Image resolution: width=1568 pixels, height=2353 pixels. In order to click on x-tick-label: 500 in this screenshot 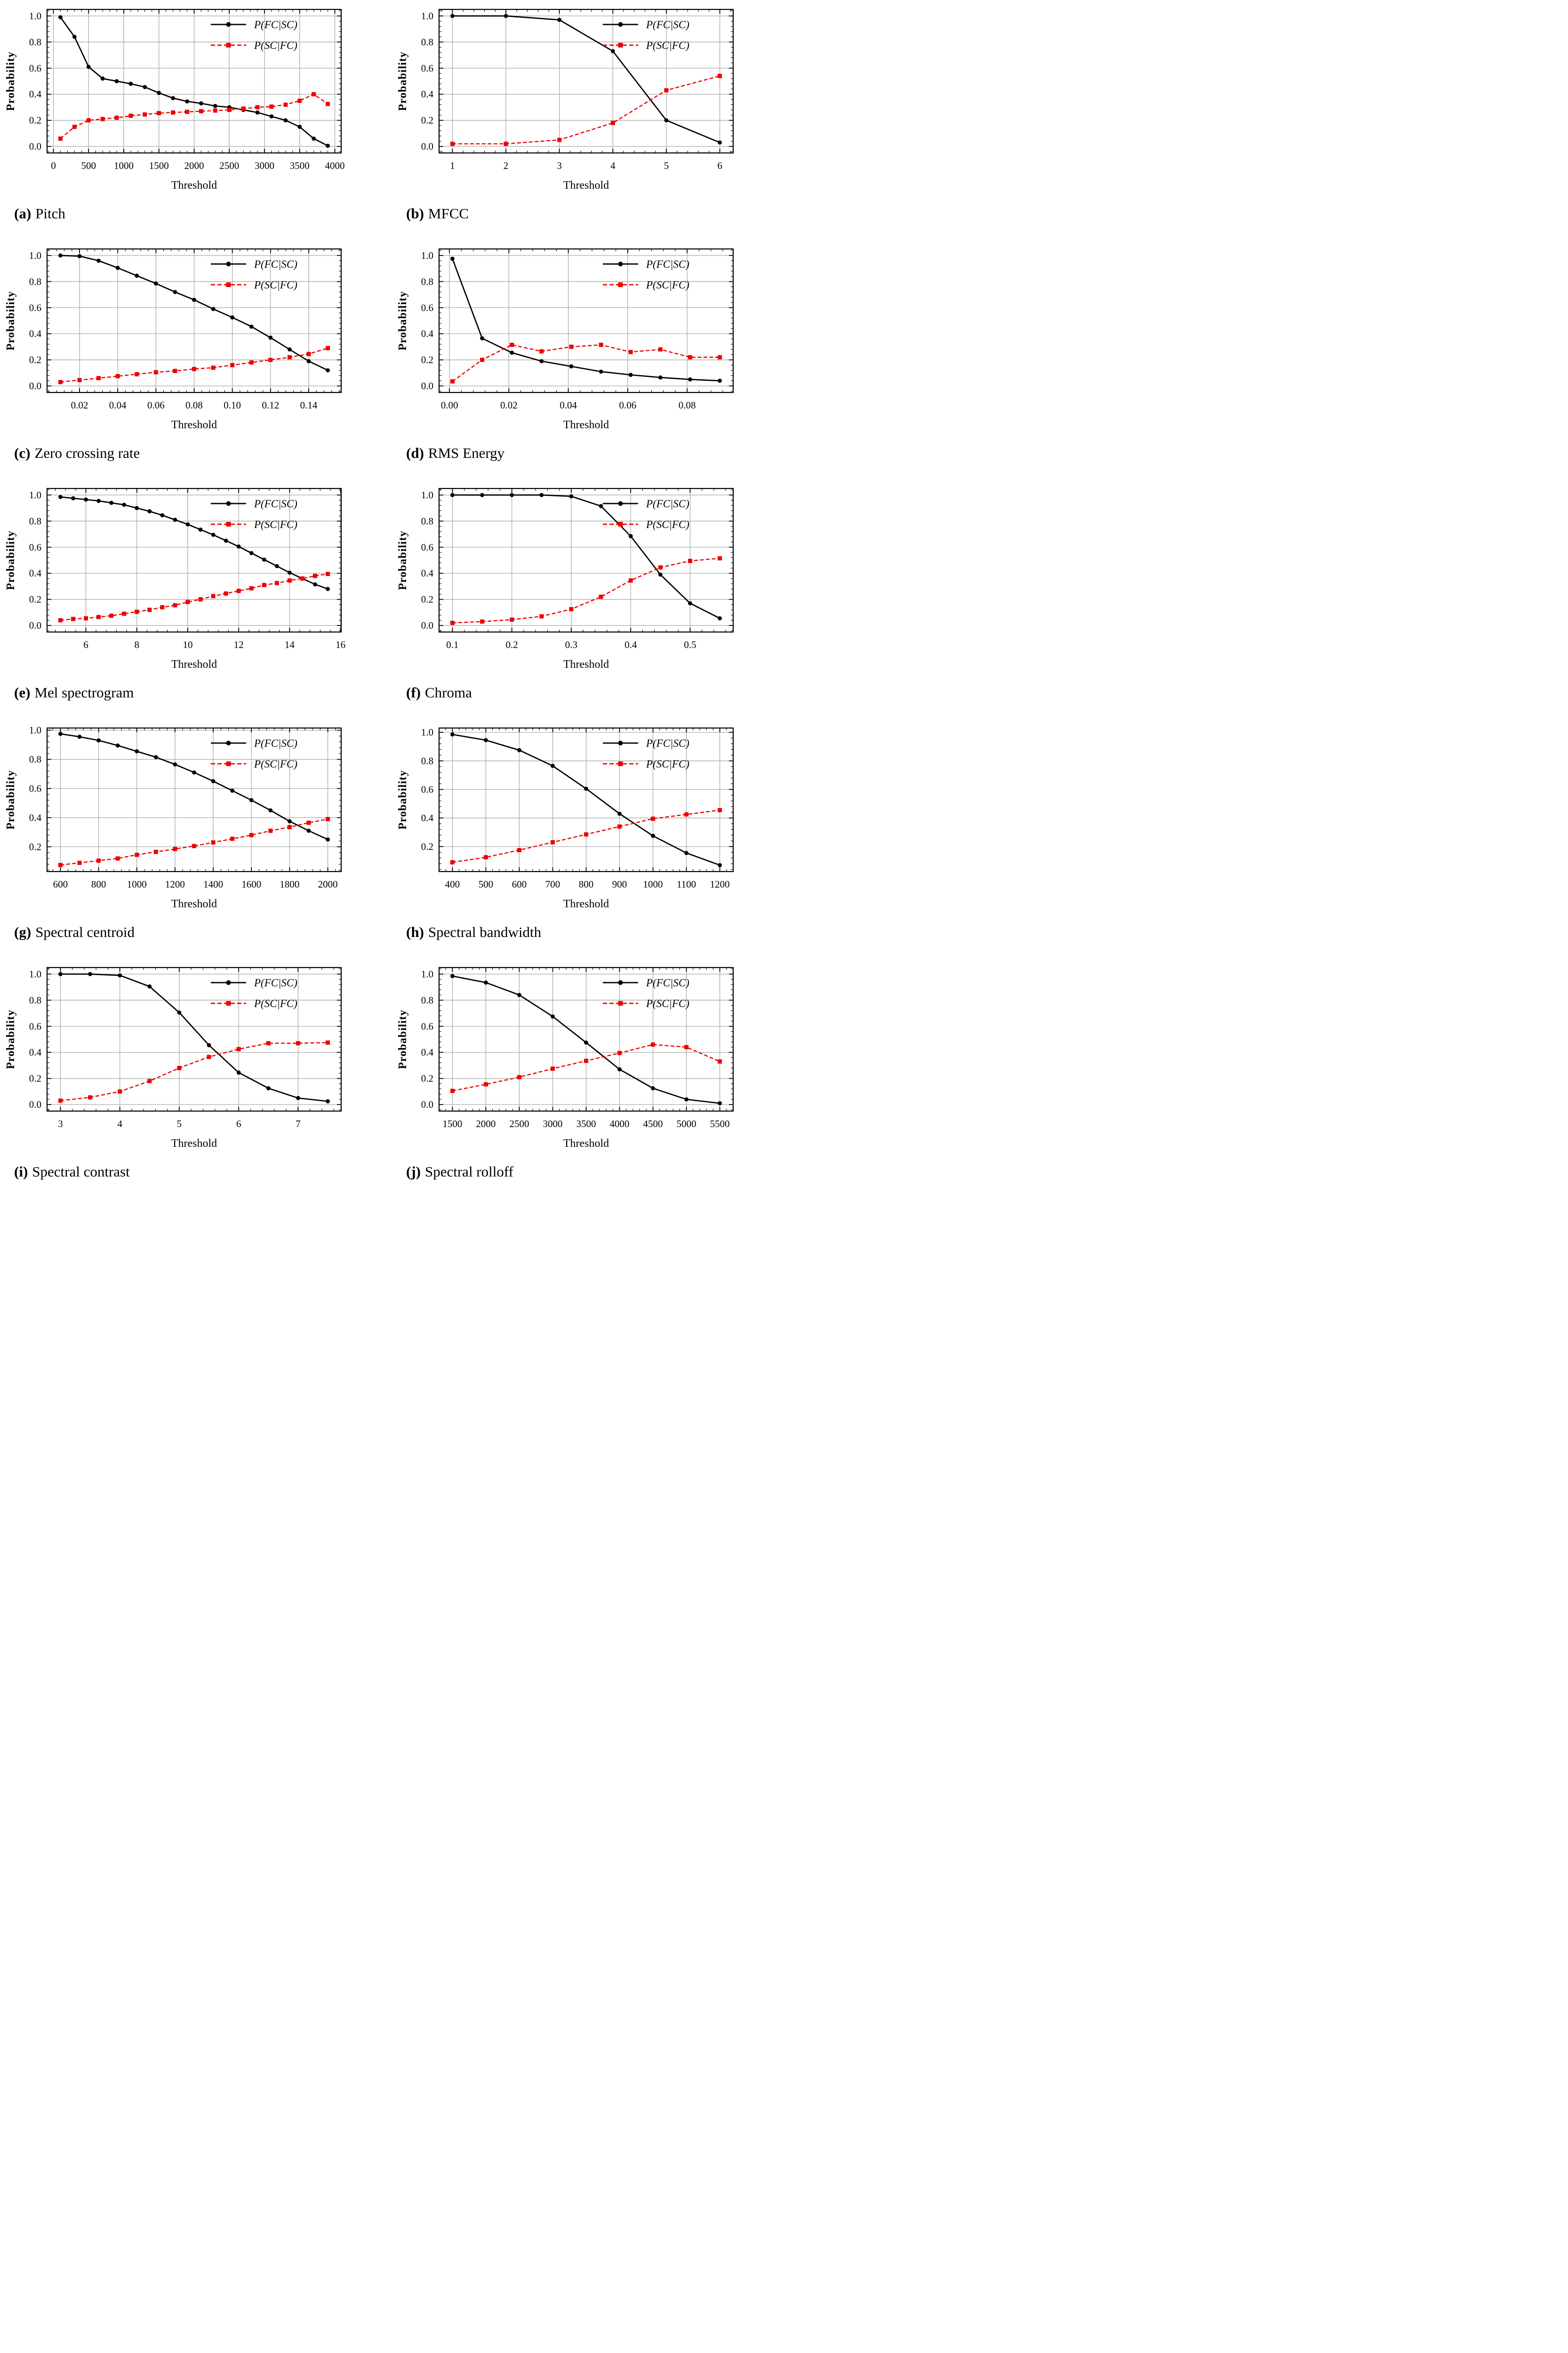, I will do `click(486, 885)`.